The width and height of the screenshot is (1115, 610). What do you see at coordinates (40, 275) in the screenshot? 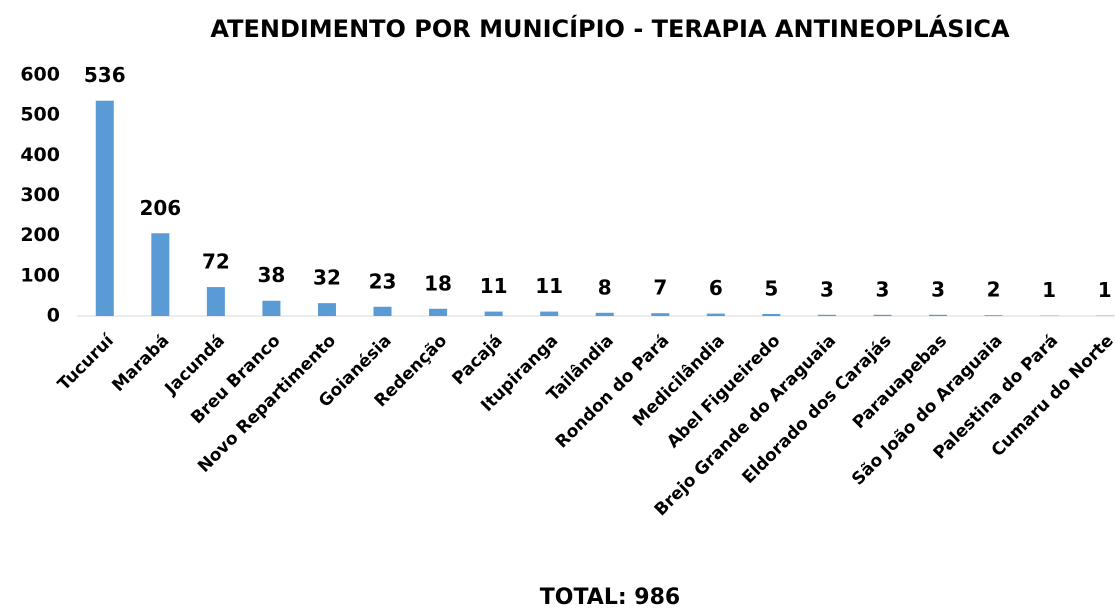
I see `y-tick-label: 100` at bounding box center [40, 275].